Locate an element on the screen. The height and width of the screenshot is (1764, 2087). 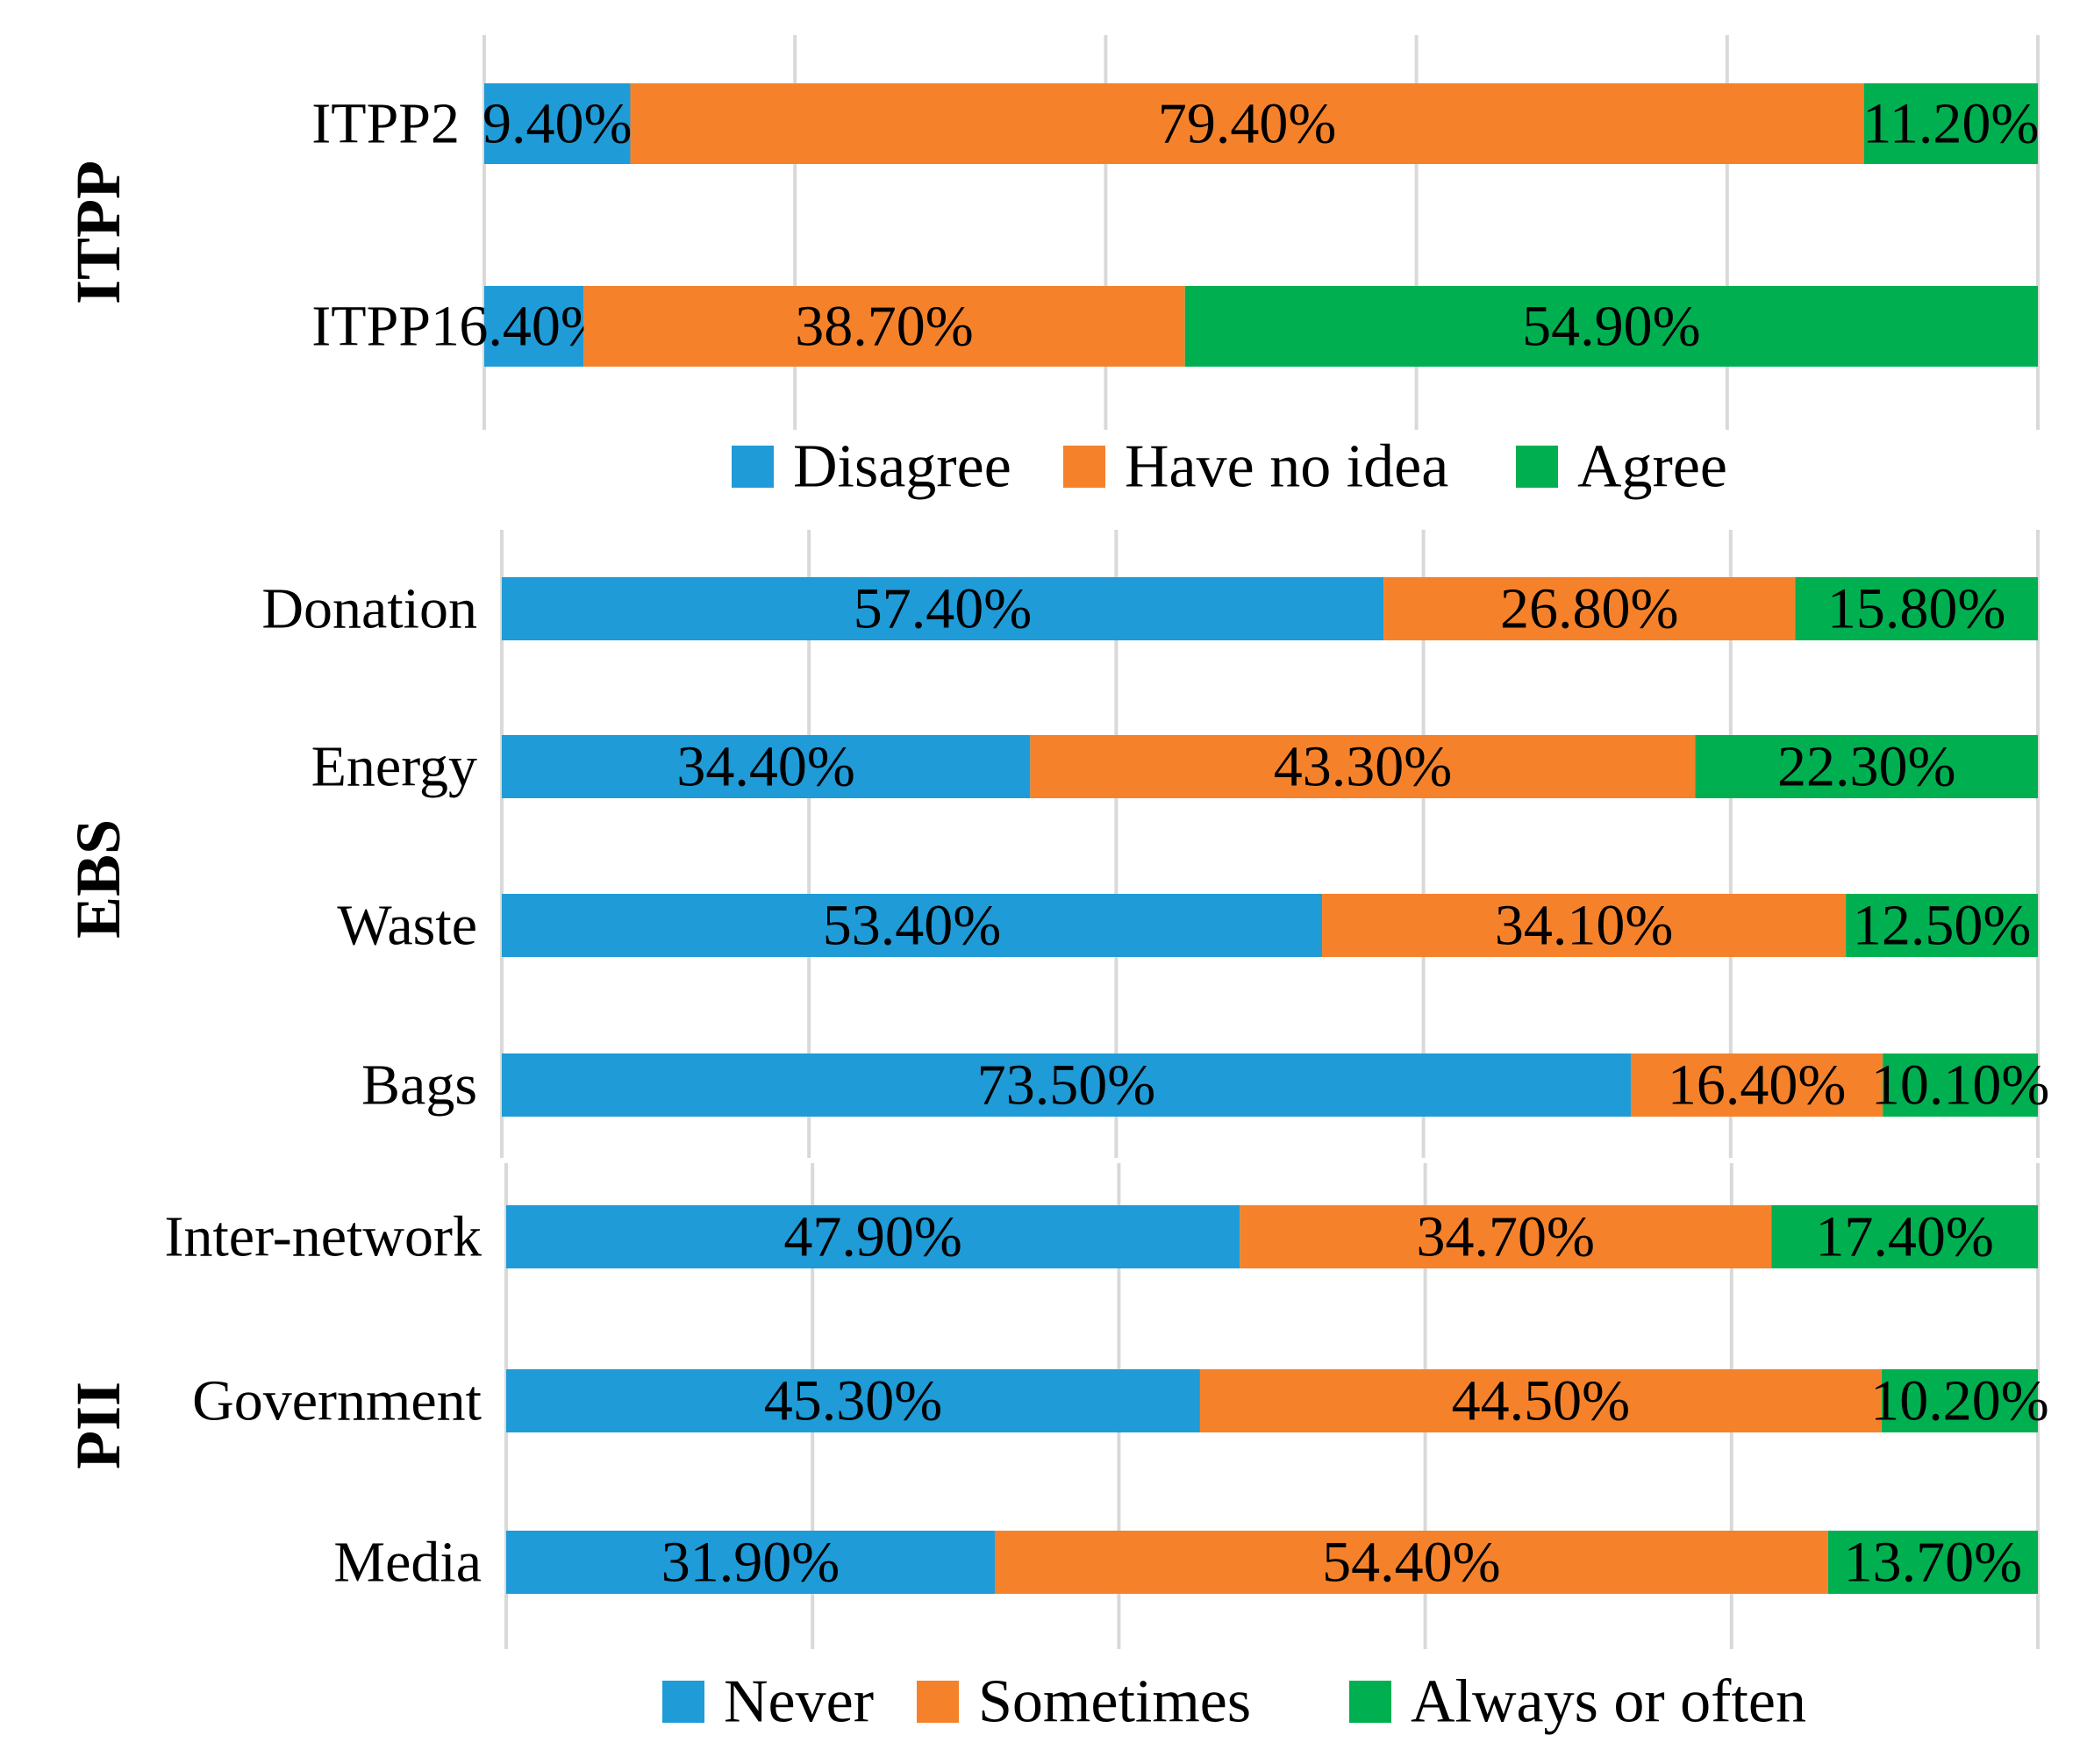
pii-data-label-media-never: 31.90% is located at coordinates (751, 1563).